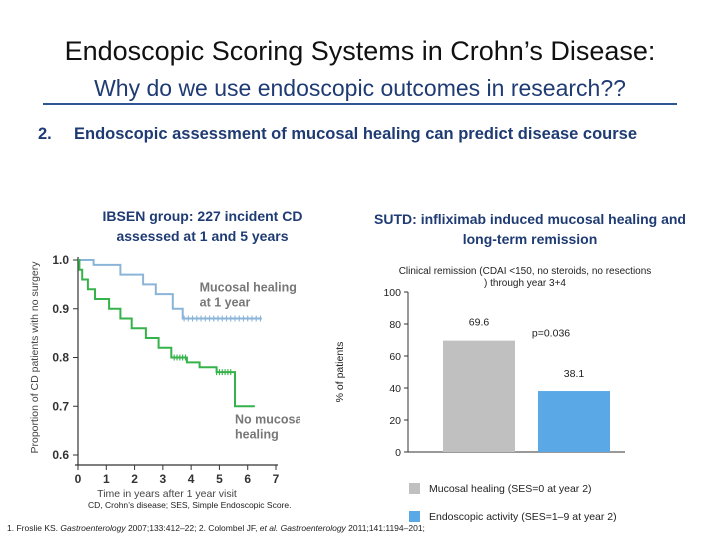 The height and width of the screenshot is (540, 720). I want to click on bar-y-tick-label: 40, so click(395, 389).